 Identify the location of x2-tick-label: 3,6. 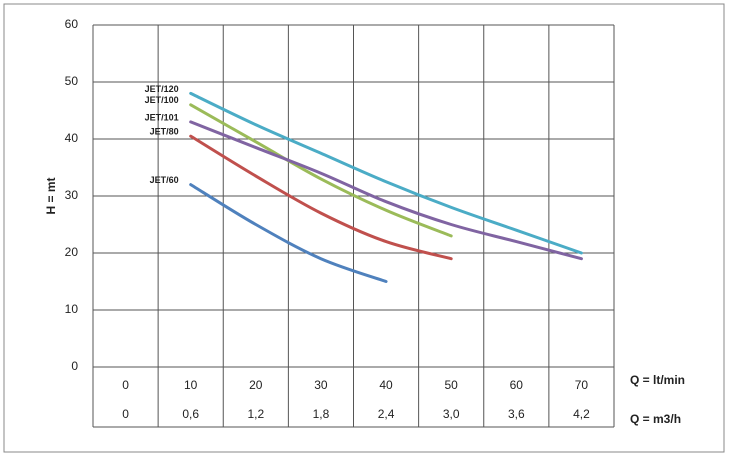
(516, 414).